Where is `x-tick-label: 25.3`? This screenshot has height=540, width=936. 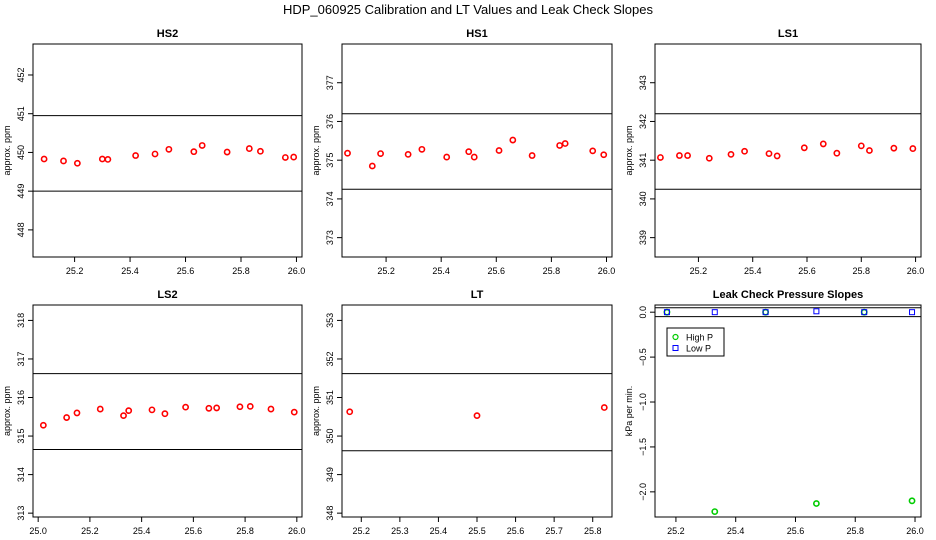 x-tick-label: 25.3 is located at coordinates (400, 531).